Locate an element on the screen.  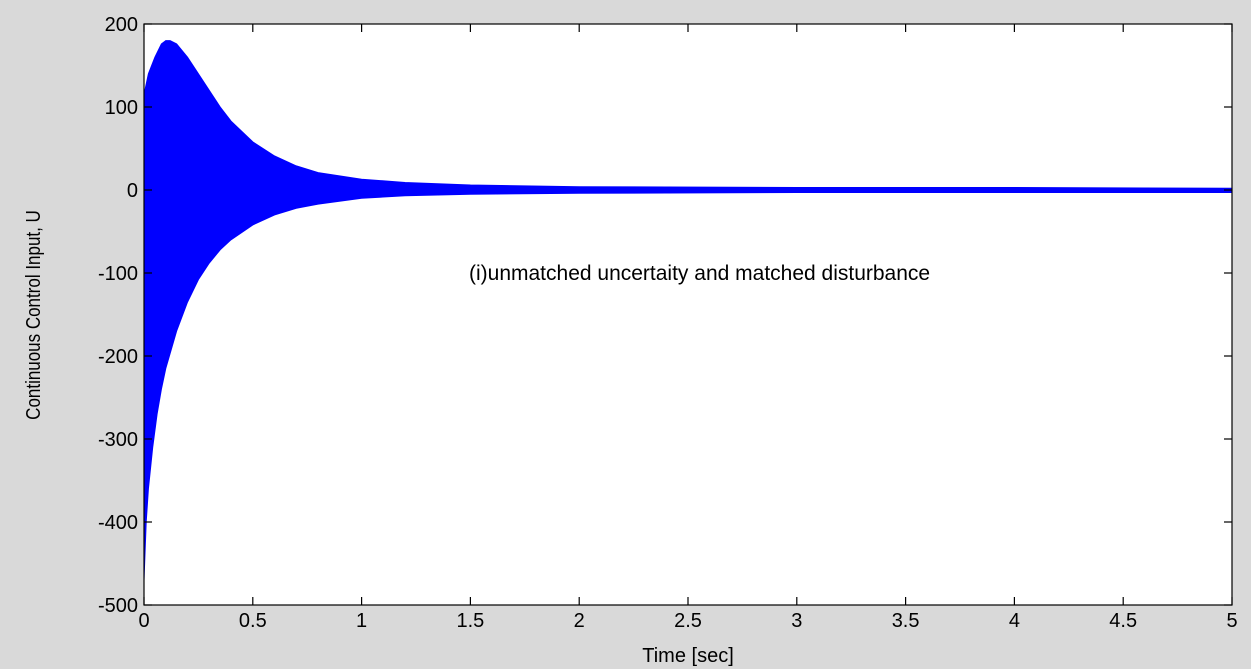
x-tick-label-0: 0 is located at coordinates (143, 621).